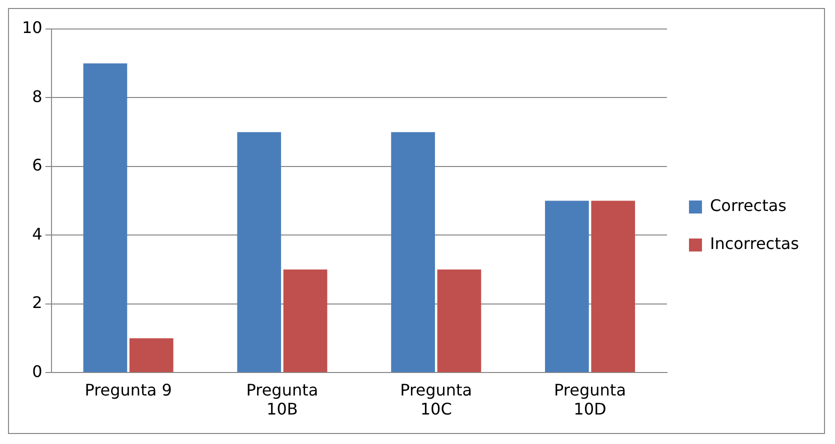 The height and width of the screenshot is (444, 835). Describe the element at coordinates (37, 371) in the screenshot. I see `y-tick-label: 0` at that location.